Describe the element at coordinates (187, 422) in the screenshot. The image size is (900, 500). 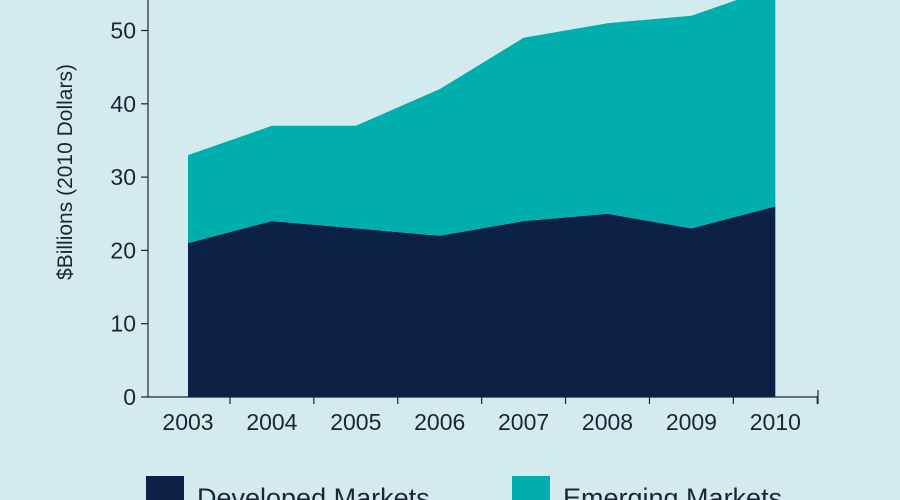
I see `x-tick-label: 2003` at that location.